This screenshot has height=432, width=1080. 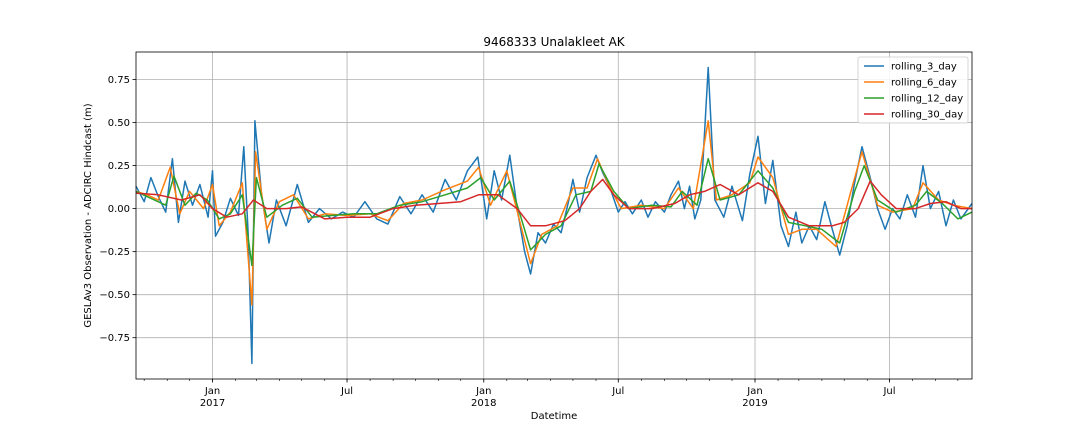 What do you see at coordinates (927, 99) in the screenshot?
I see `legend-label: rolling_12_day` at bounding box center [927, 99].